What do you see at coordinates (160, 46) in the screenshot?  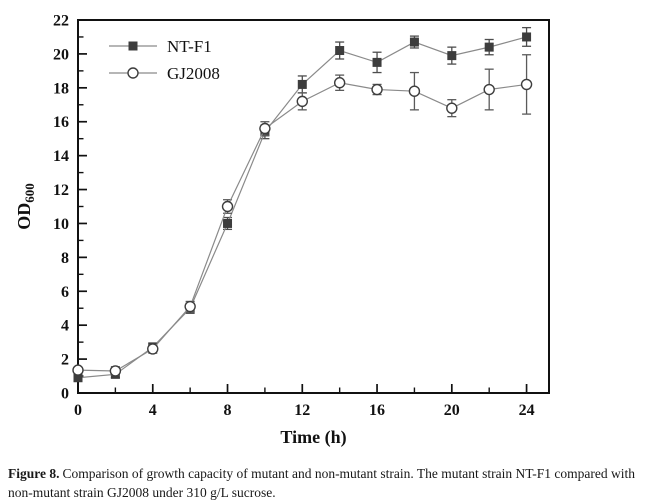 I see `legend-item-NT-F1: NT-F1` at bounding box center [160, 46].